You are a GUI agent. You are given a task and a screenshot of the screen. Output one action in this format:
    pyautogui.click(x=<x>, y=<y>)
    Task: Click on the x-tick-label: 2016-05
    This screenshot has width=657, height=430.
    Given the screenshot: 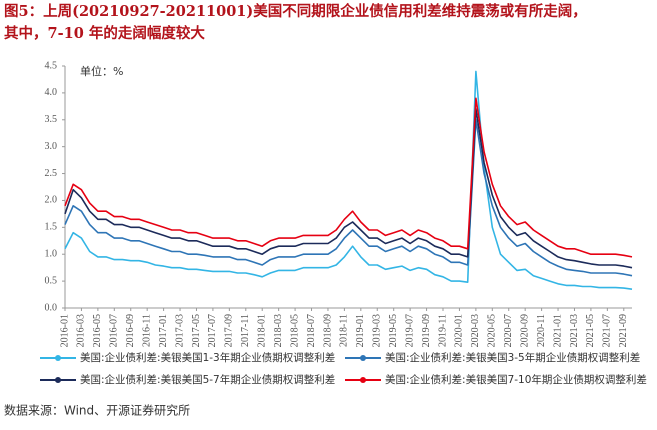 What is the action you would take?
    pyautogui.click(x=97, y=330)
    